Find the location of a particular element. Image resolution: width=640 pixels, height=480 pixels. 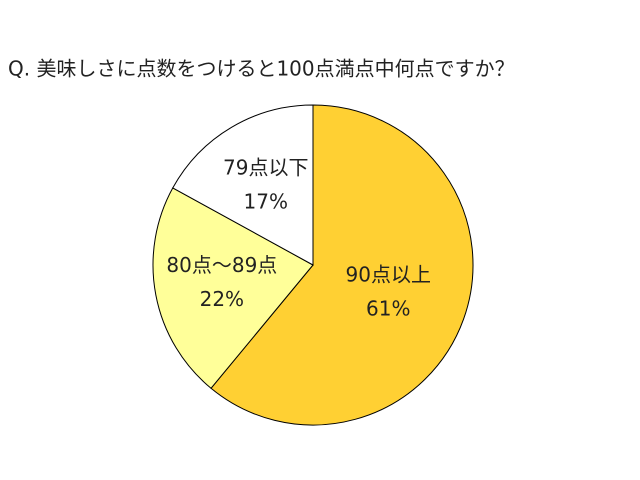

slice-label: 79点以下 is located at coordinates (265, 168).